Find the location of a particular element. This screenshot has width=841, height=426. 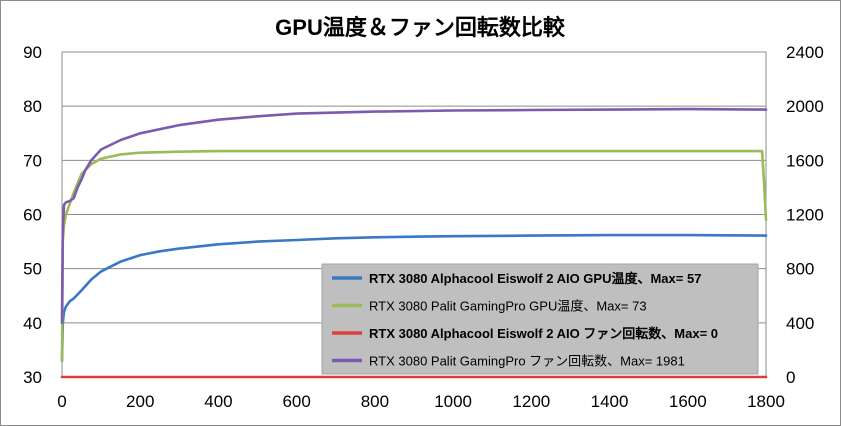

y-left-tick-label: 30 is located at coordinates (32, 377).